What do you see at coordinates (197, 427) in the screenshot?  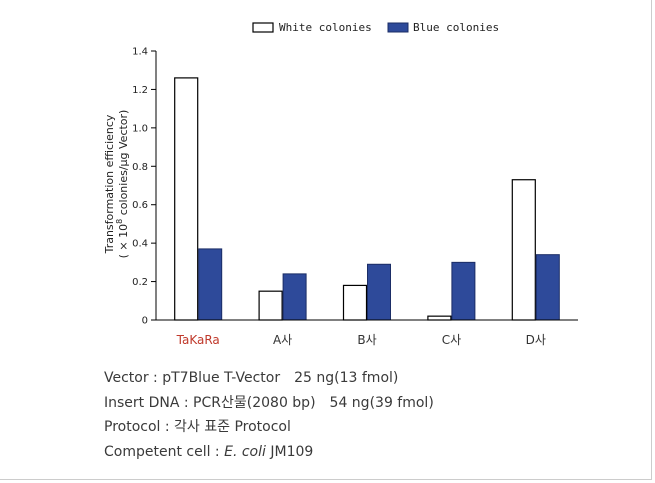 I see `note-protocol: Protocol : 각사 표준 Protocol` at bounding box center [197, 427].